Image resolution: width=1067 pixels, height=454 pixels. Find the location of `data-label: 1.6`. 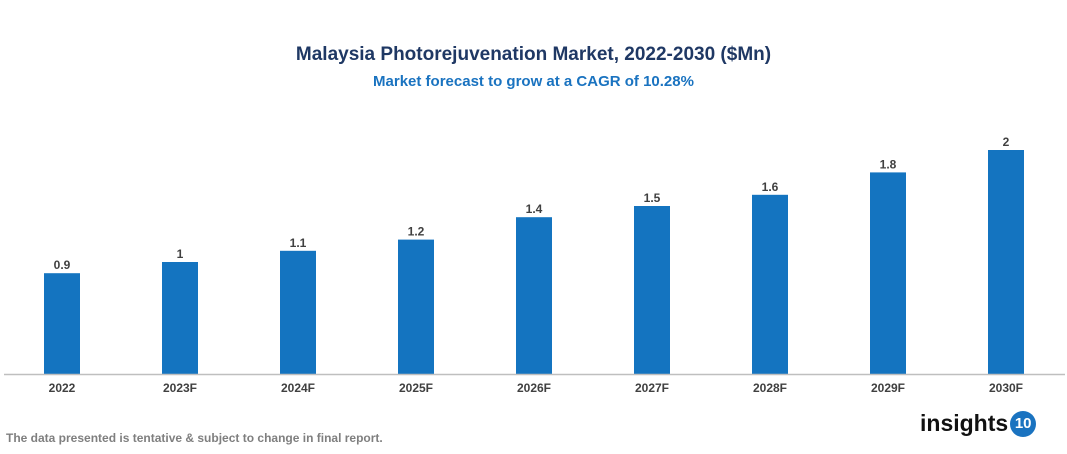

data-label: 1.6 is located at coordinates (770, 187).